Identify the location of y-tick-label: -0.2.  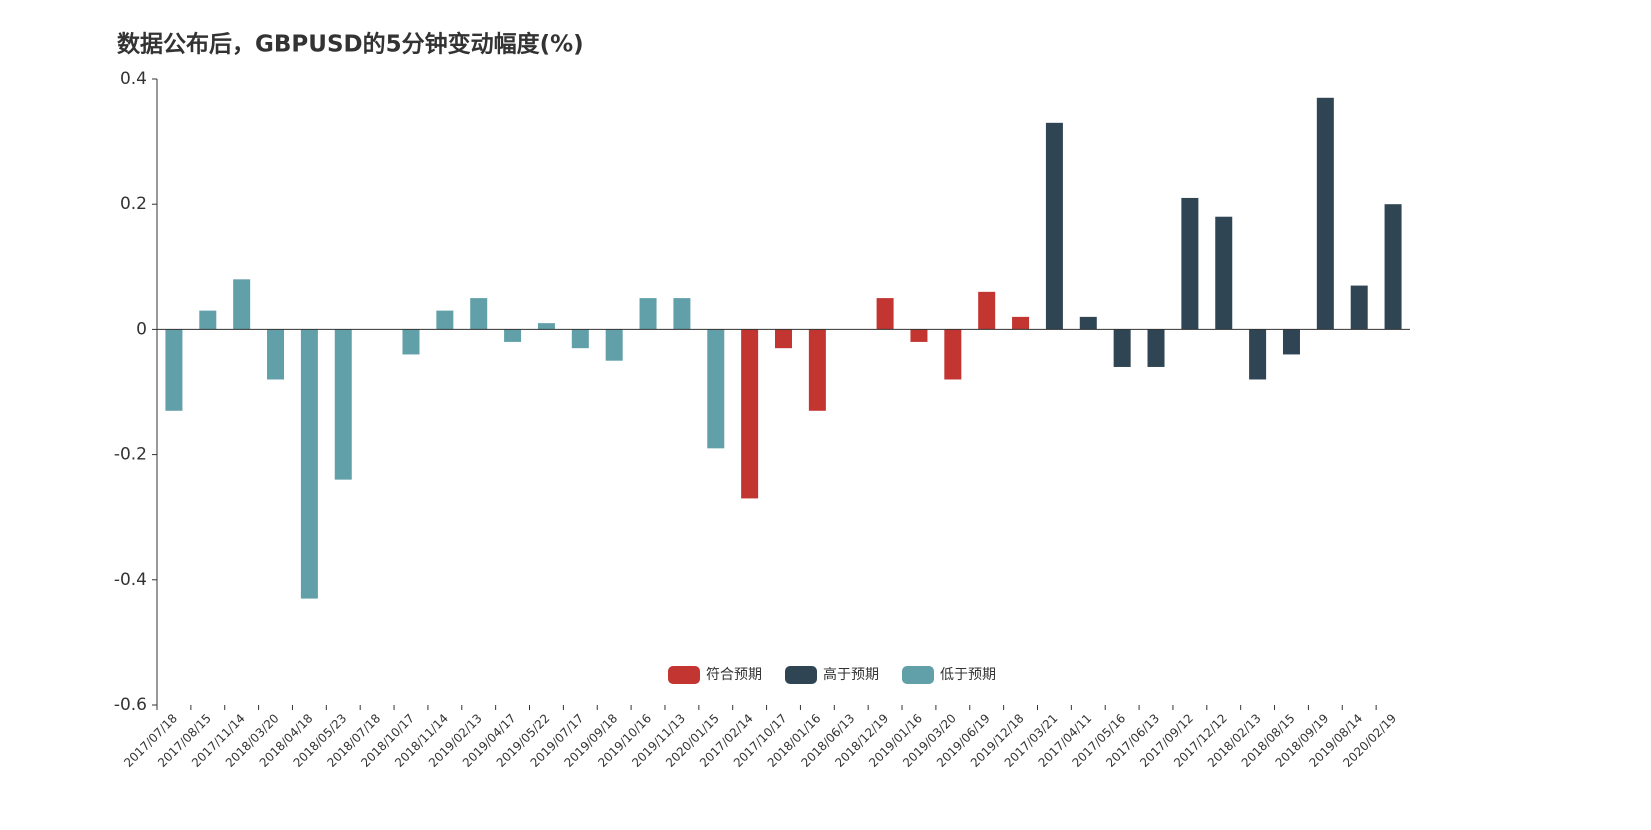
(130, 455).